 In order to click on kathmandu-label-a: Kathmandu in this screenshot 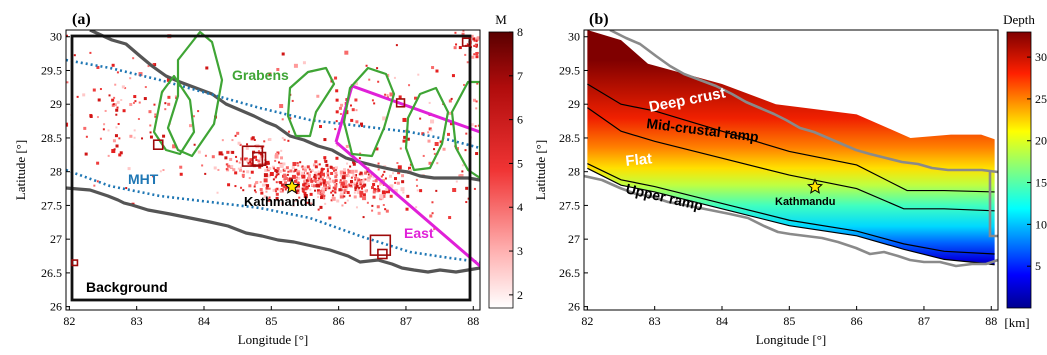, I will do `click(280, 201)`.